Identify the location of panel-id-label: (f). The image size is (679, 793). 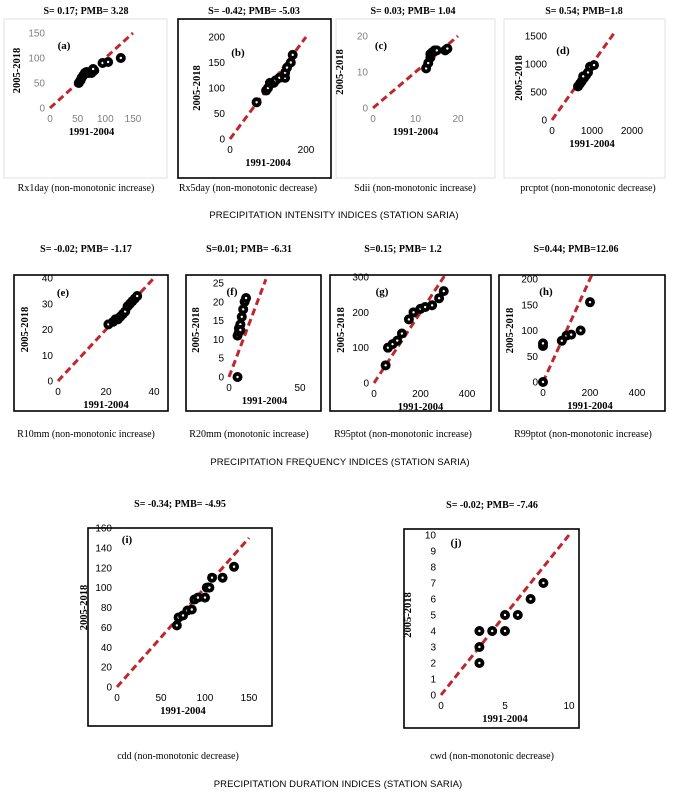
(232, 292).